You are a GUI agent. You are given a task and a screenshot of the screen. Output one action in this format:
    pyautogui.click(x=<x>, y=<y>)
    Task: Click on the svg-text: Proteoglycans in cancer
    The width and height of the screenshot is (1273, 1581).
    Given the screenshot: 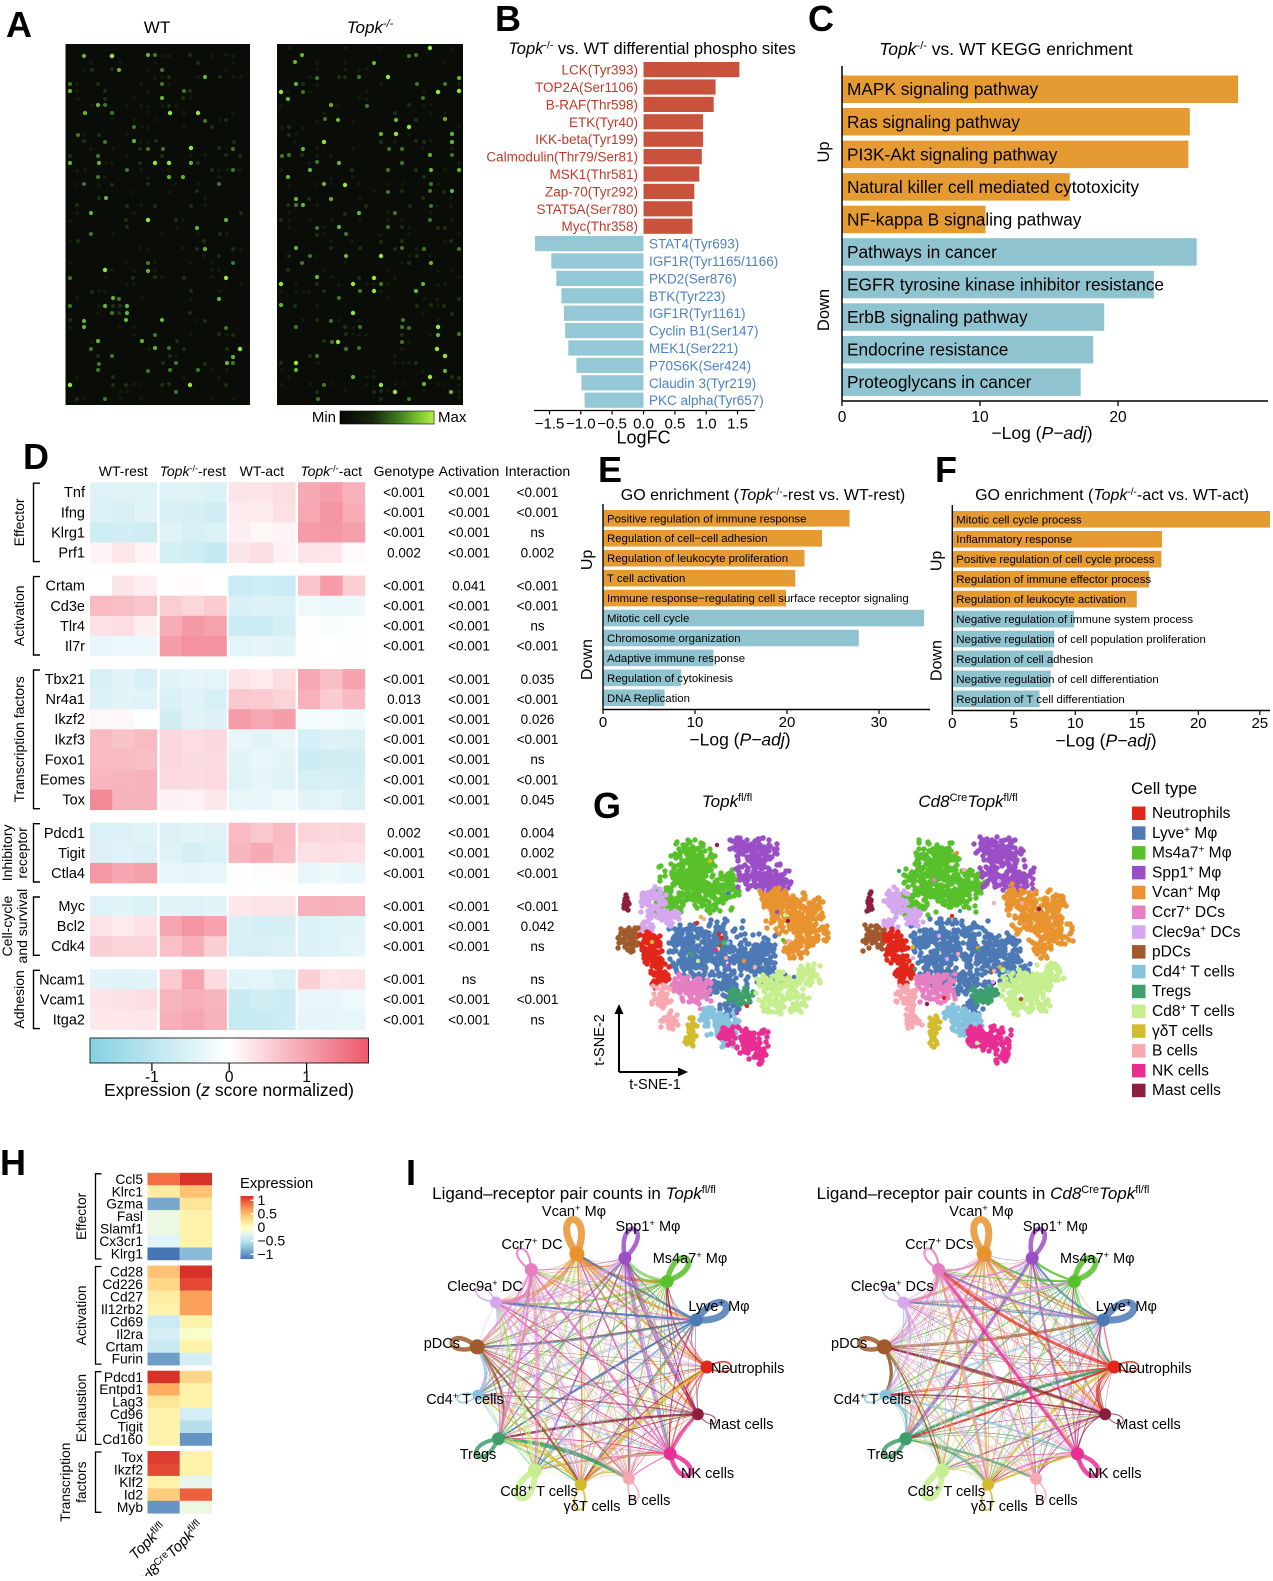 What is the action you would take?
    pyautogui.click(x=939, y=382)
    